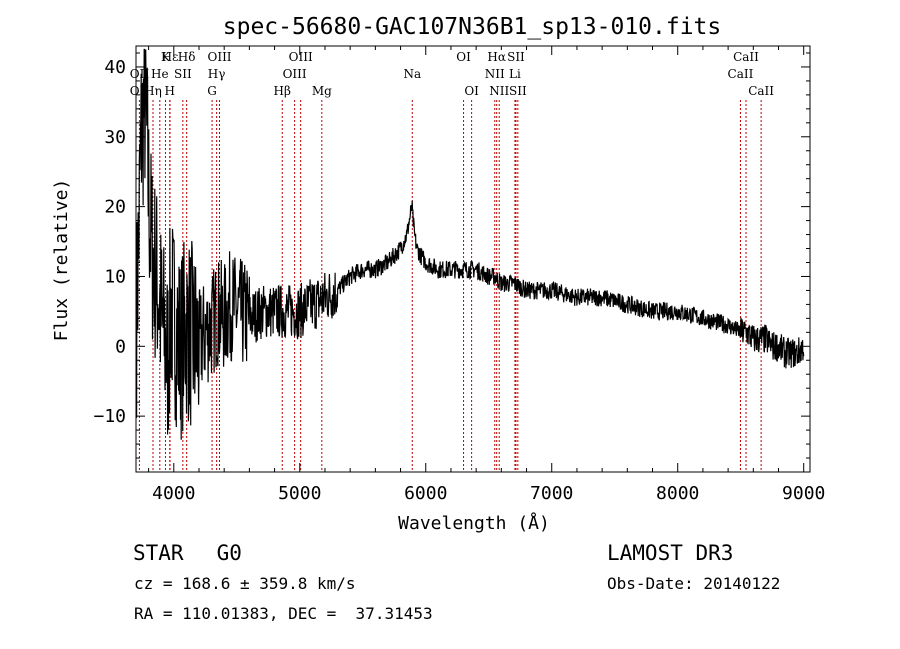 The image size is (900, 649). I want to click on obs-date: Obs-Date: 20140122, so click(694, 583).